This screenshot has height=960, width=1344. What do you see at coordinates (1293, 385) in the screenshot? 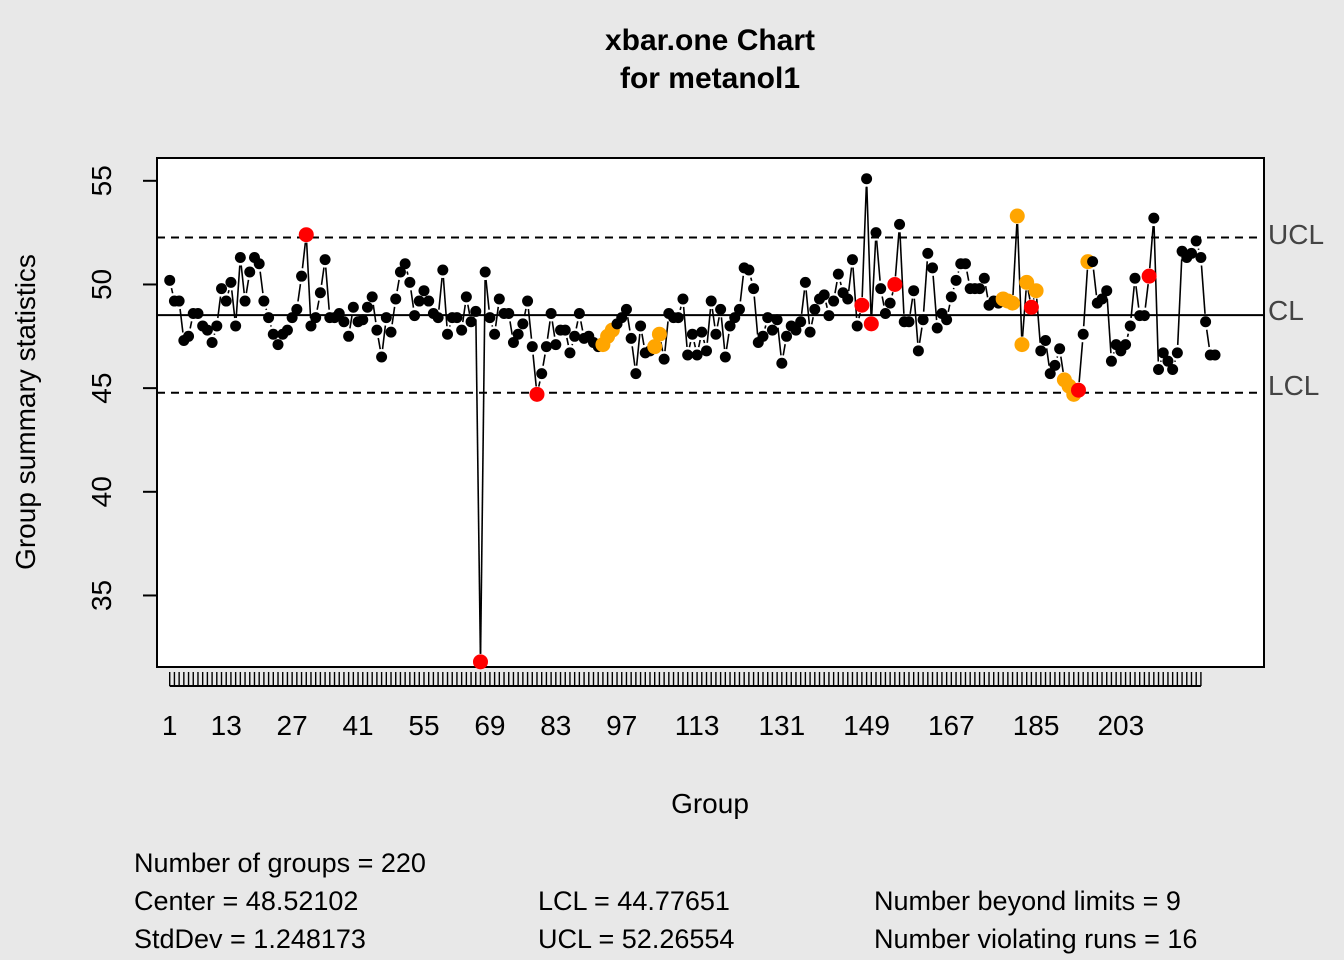
I see `lcl-label: LCL` at bounding box center [1293, 385].